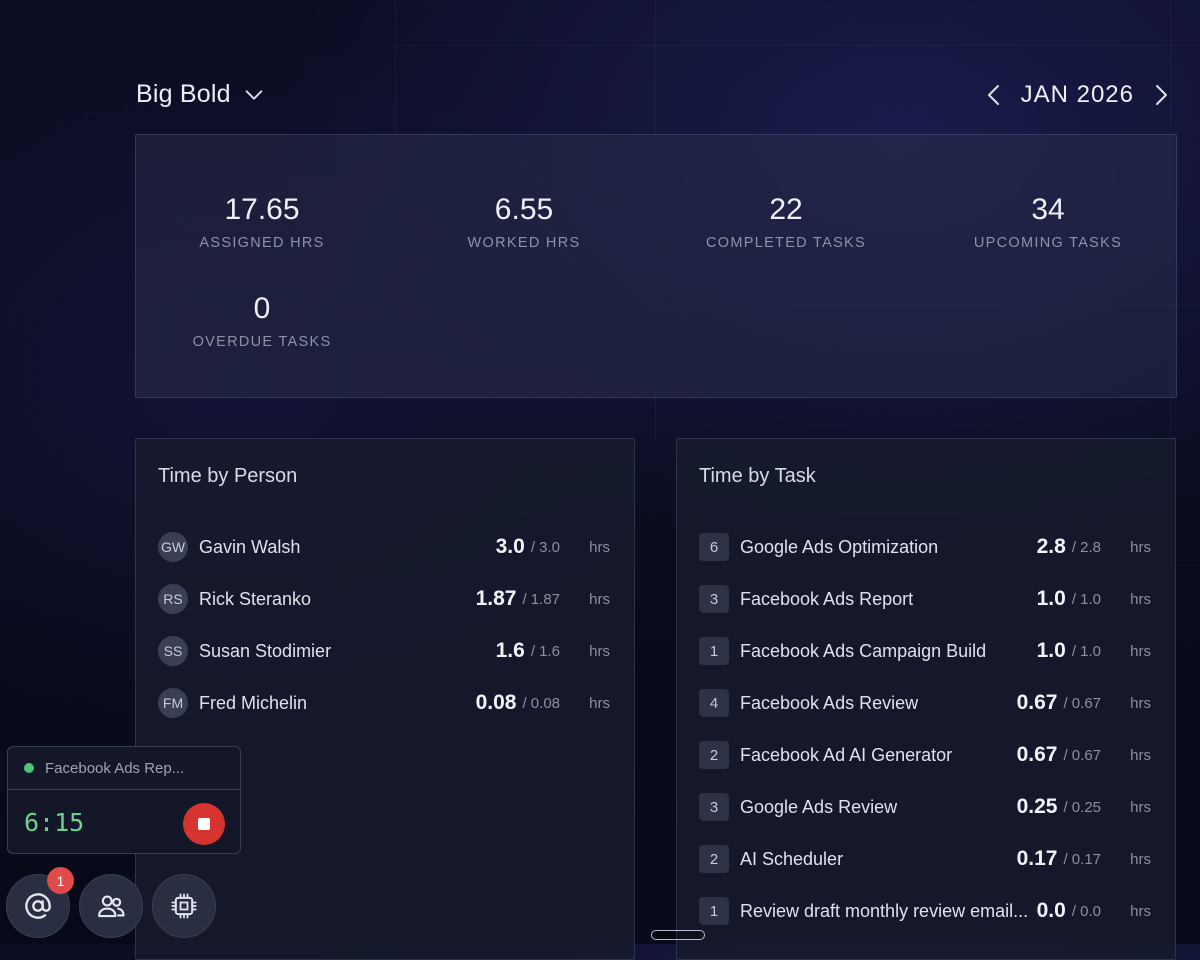 The image size is (1200, 960). Describe the element at coordinates (173, 547) in the screenshot. I see `avatar: GW` at that location.